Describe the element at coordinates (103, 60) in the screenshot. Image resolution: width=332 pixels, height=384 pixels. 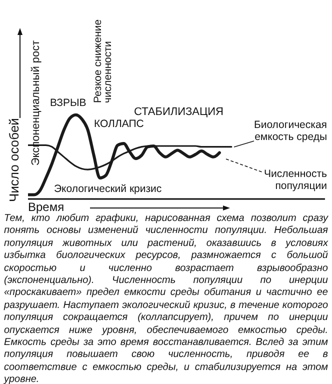
I see `text: Резкое снижение численности` at that location.